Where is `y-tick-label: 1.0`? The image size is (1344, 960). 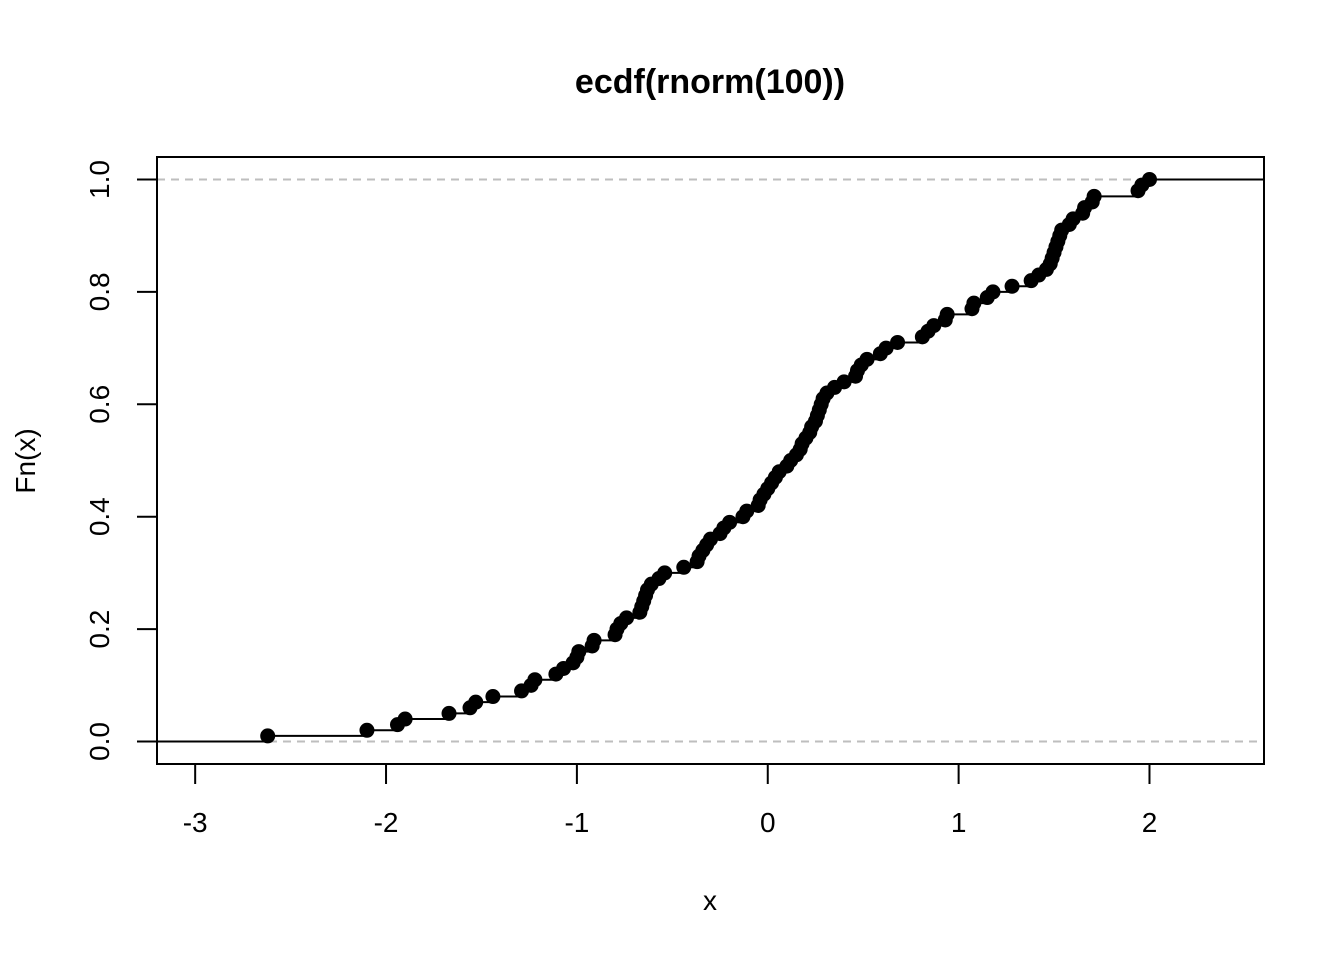 y-tick-label: 1.0 is located at coordinates (99, 179).